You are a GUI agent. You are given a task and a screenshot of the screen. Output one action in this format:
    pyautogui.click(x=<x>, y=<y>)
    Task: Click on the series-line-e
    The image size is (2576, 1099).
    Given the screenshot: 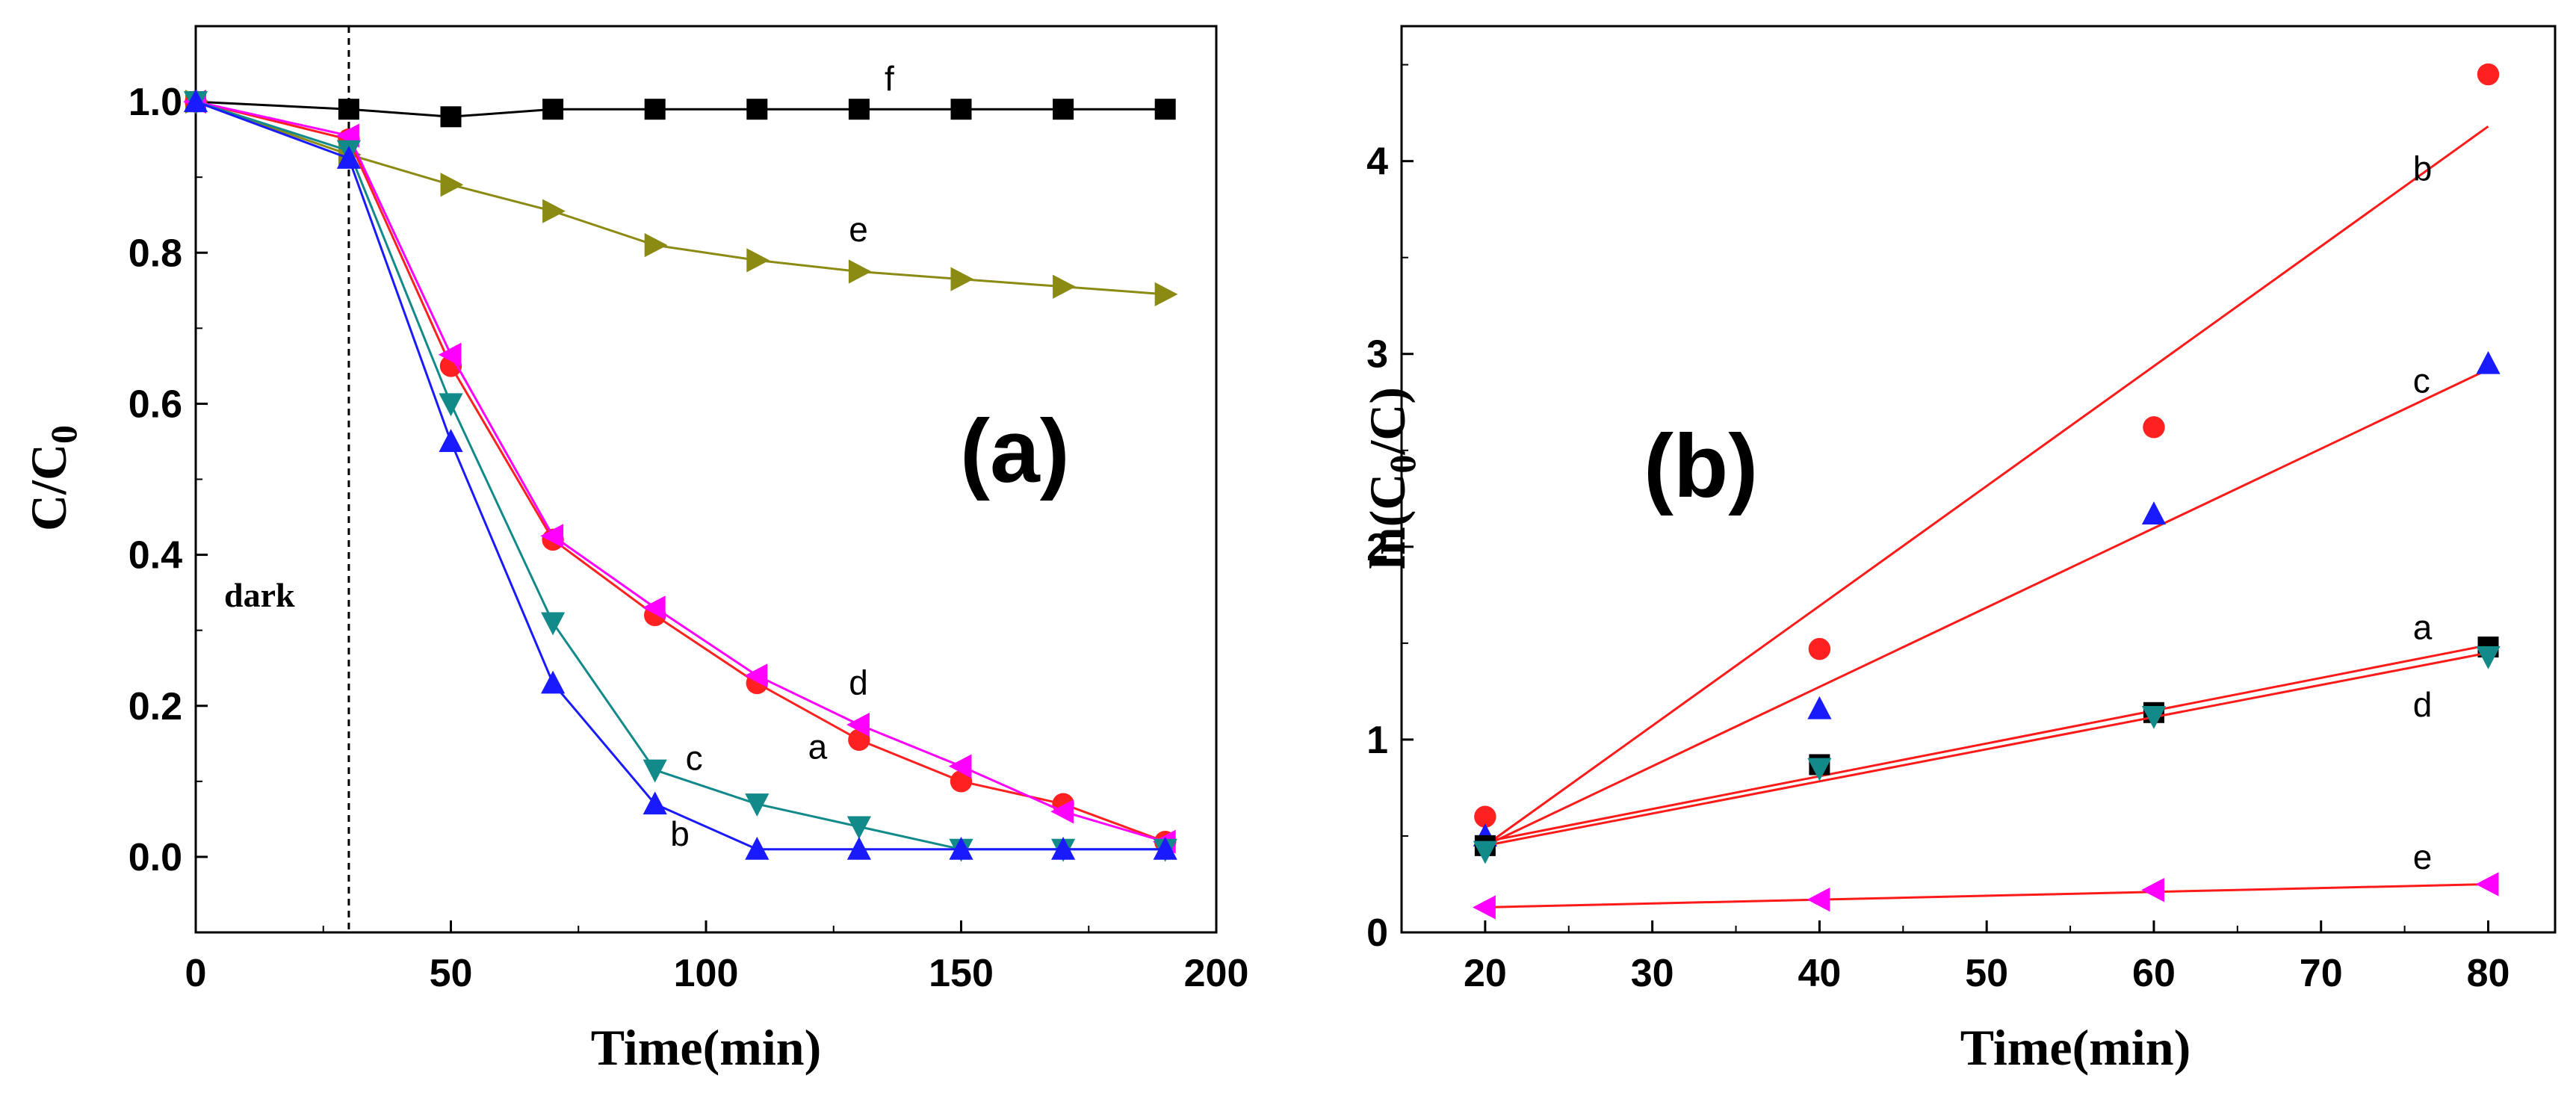 What is the action you would take?
    pyautogui.click(x=680, y=198)
    